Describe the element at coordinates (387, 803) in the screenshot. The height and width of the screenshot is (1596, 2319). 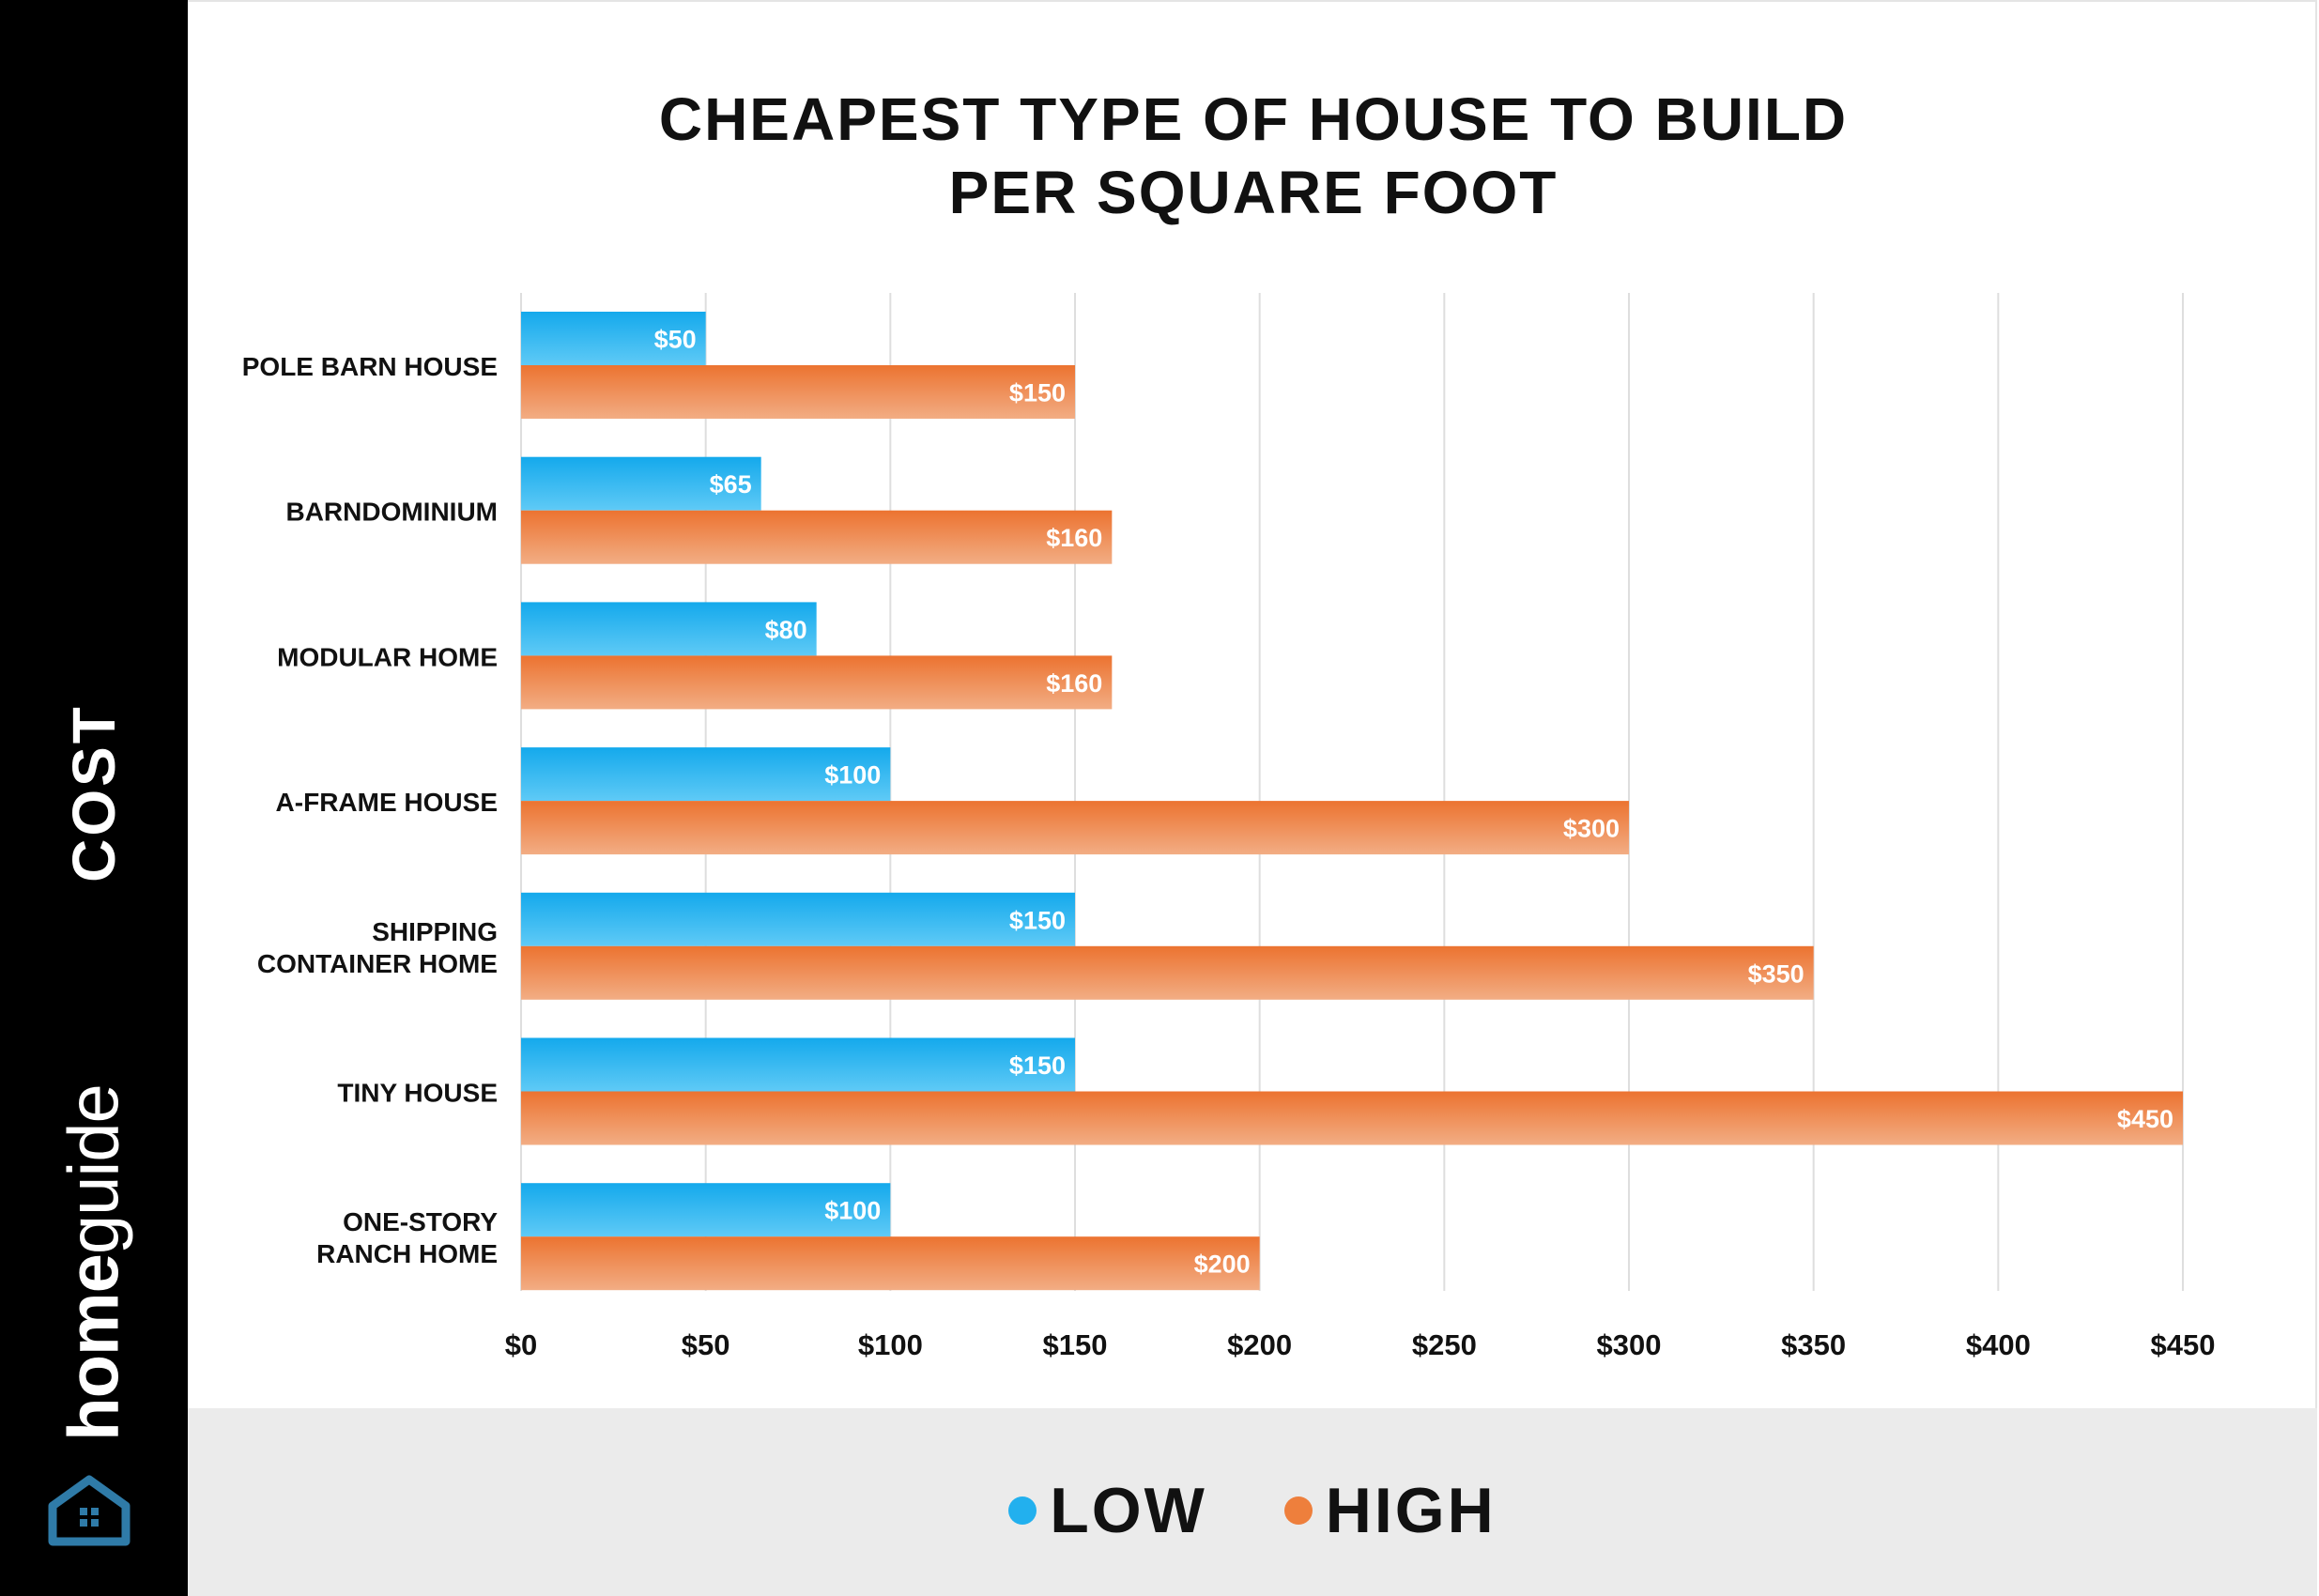
I see `category-label: A-FRAME HOUSE` at that location.